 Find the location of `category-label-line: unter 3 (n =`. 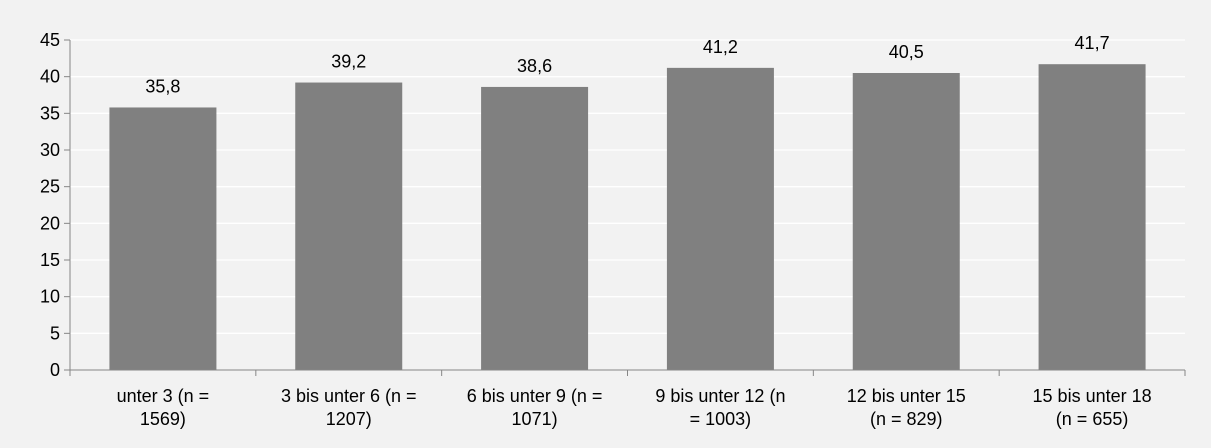

category-label-line: unter 3 (n = is located at coordinates (163, 396).